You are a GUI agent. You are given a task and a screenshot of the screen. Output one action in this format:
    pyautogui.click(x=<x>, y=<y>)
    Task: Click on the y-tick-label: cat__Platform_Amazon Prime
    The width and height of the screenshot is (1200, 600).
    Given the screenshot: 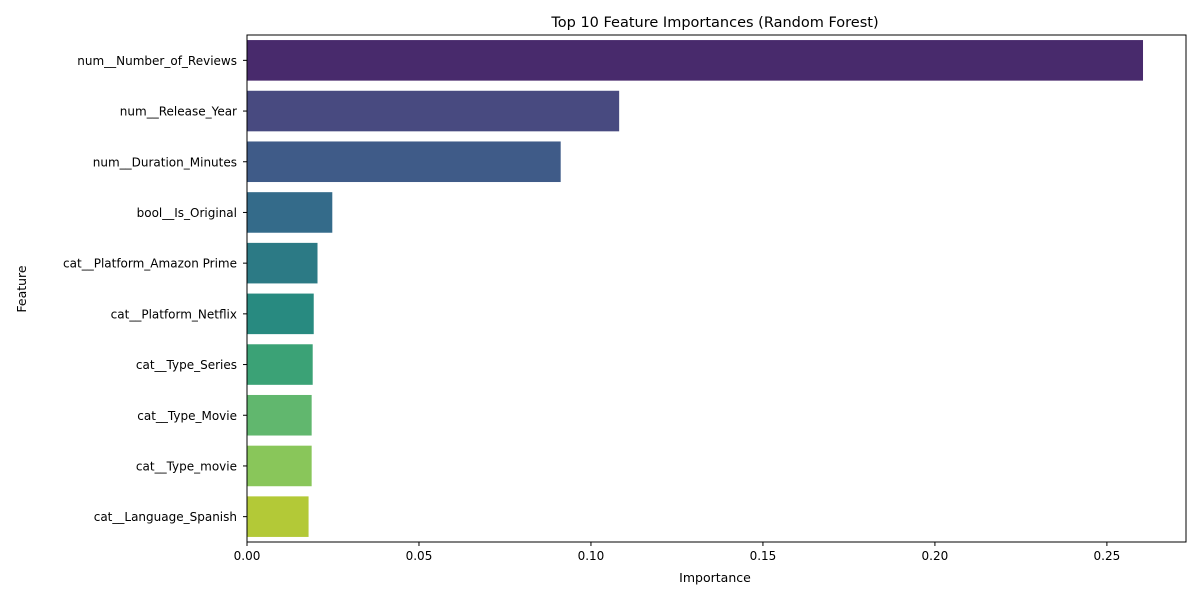 What is the action you would take?
    pyautogui.click(x=150, y=264)
    